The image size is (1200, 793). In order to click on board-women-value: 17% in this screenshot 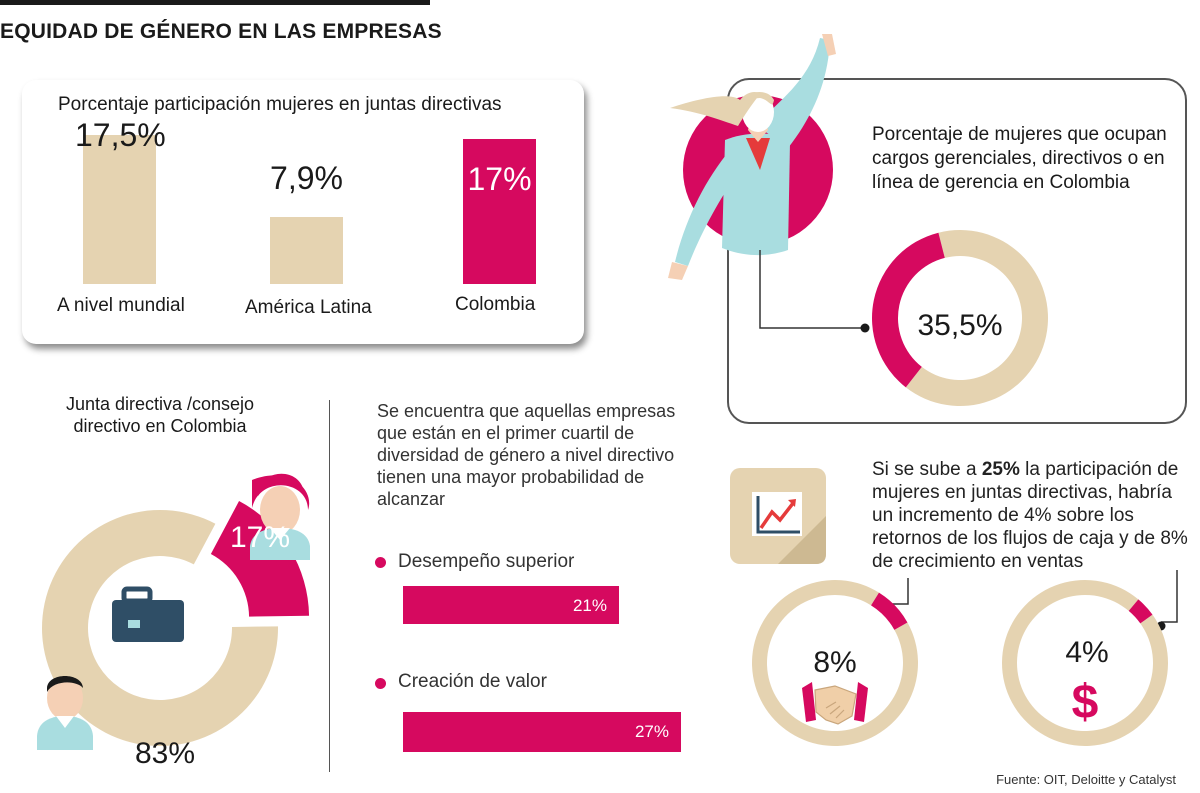, I will do `click(260, 537)`.